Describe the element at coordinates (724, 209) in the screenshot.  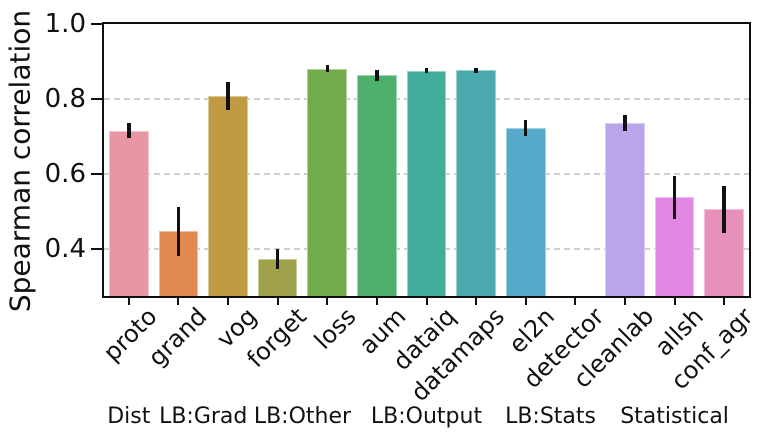
I see `error-bar-conf_agr` at that location.